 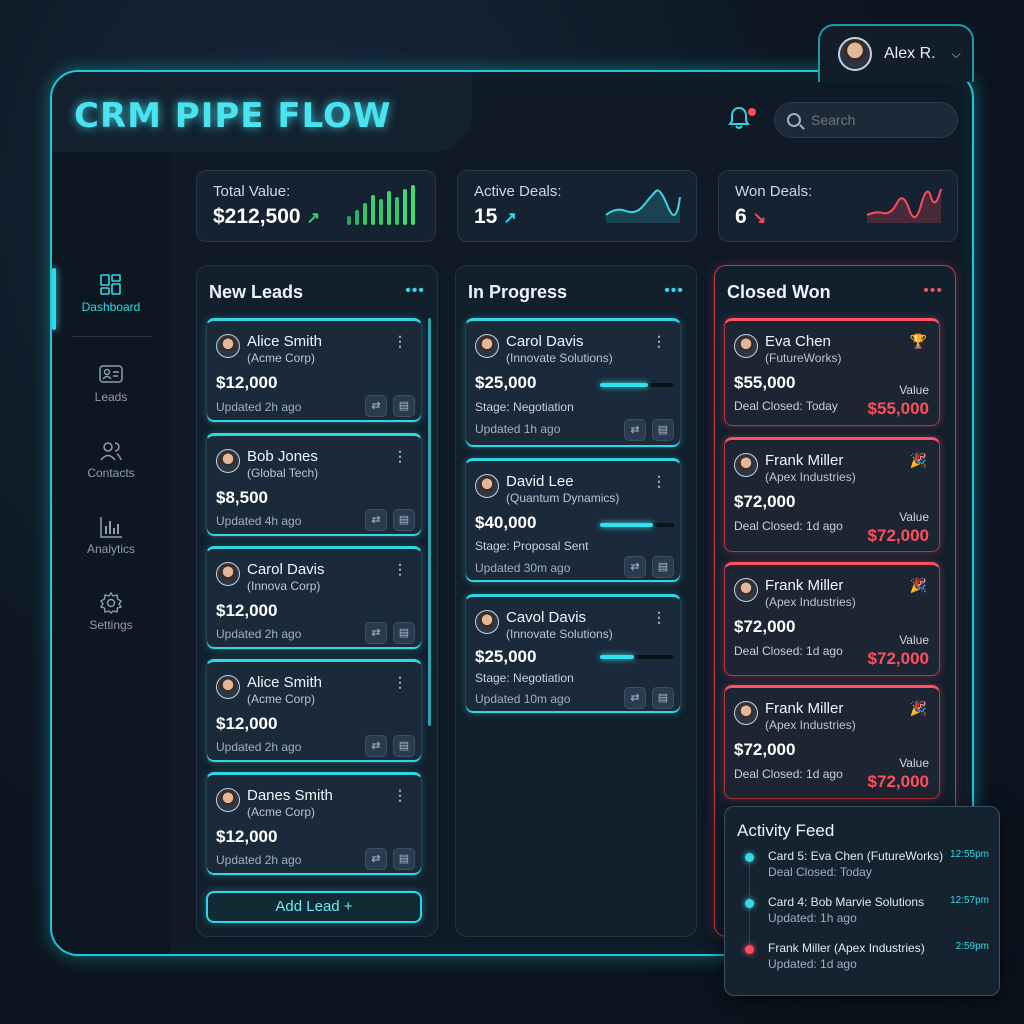 What do you see at coordinates (545, 341) in the screenshot?
I see `contact-name: Carol Davis` at bounding box center [545, 341].